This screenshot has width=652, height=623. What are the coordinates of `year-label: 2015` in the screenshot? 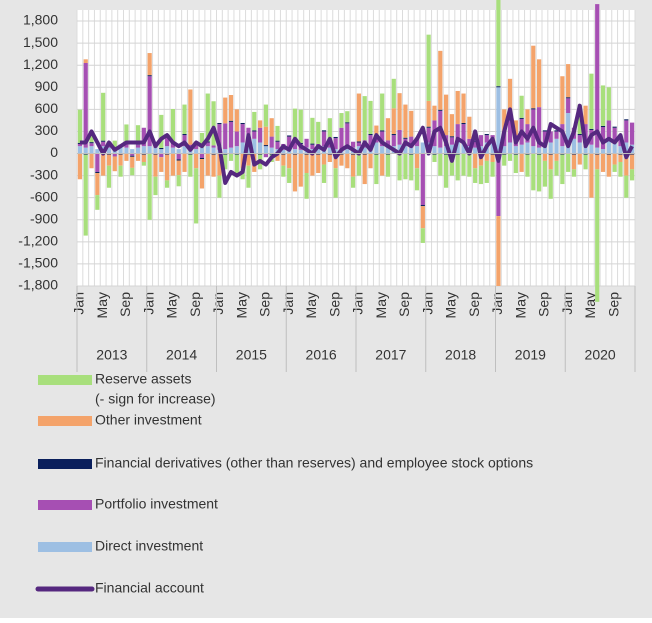 It's located at (251, 355).